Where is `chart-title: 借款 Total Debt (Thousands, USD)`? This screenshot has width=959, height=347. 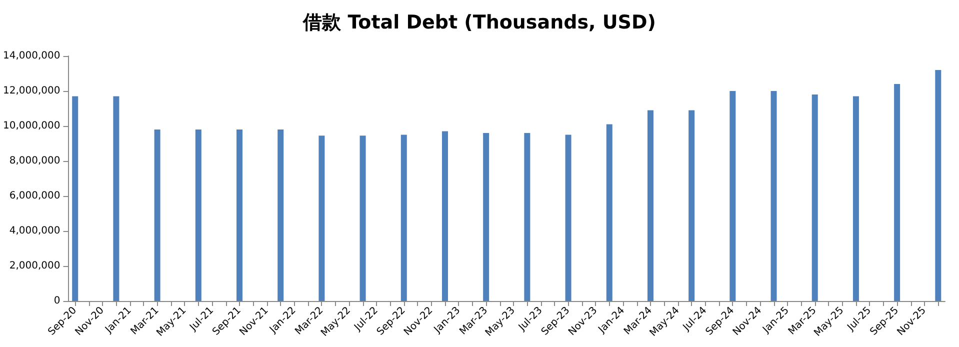 chart-title: 借款 Total Debt (Thousands, USD) is located at coordinates (479, 23).